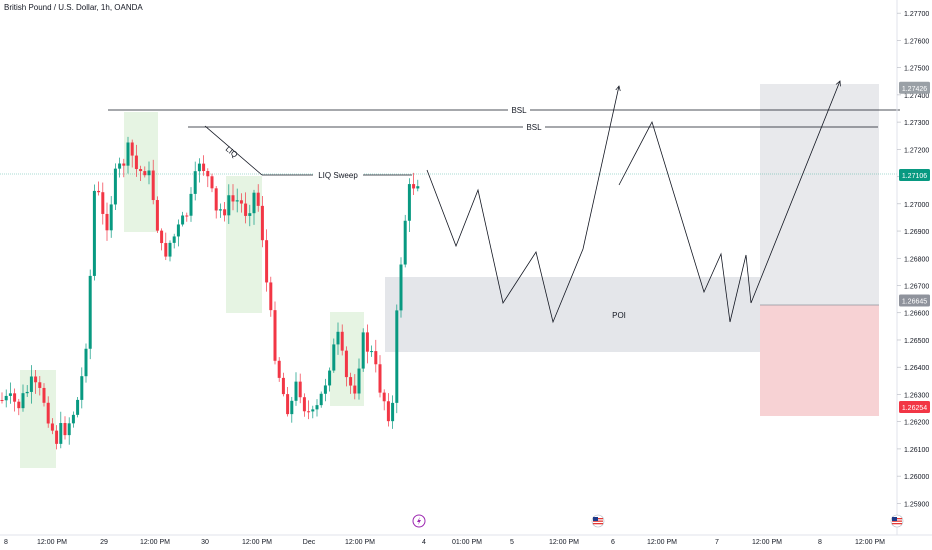  Describe the element at coordinates (916, 96) in the screenshot. I see `price-tick-label: 1.27400` at that location.